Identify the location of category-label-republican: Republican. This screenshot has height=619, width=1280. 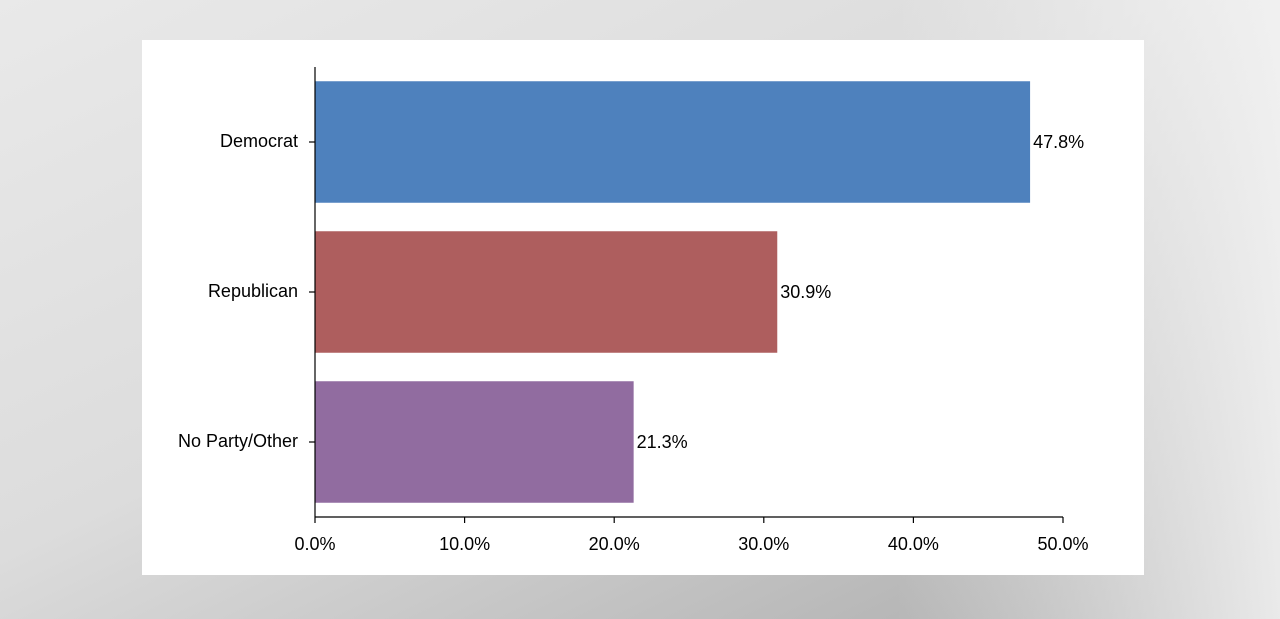
(253, 291).